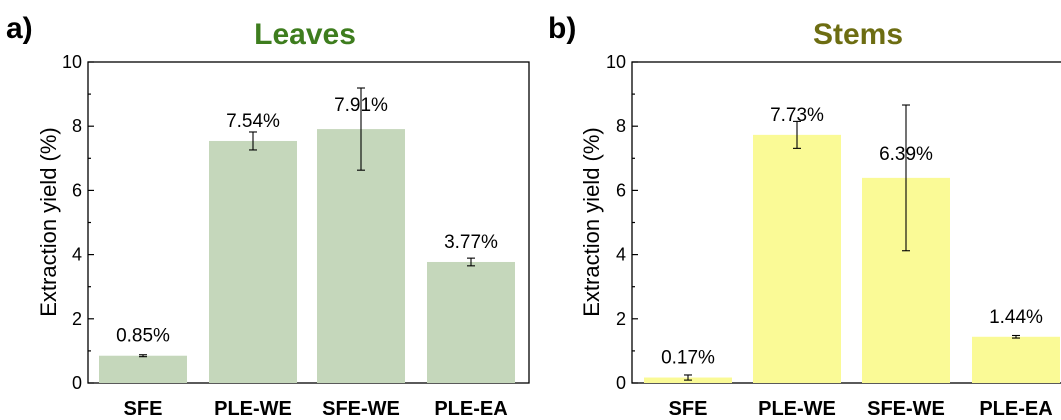 The height and width of the screenshot is (420, 1061). Describe the element at coordinates (471, 242) in the screenshot. I see `data-label: 3.77%` at that location.